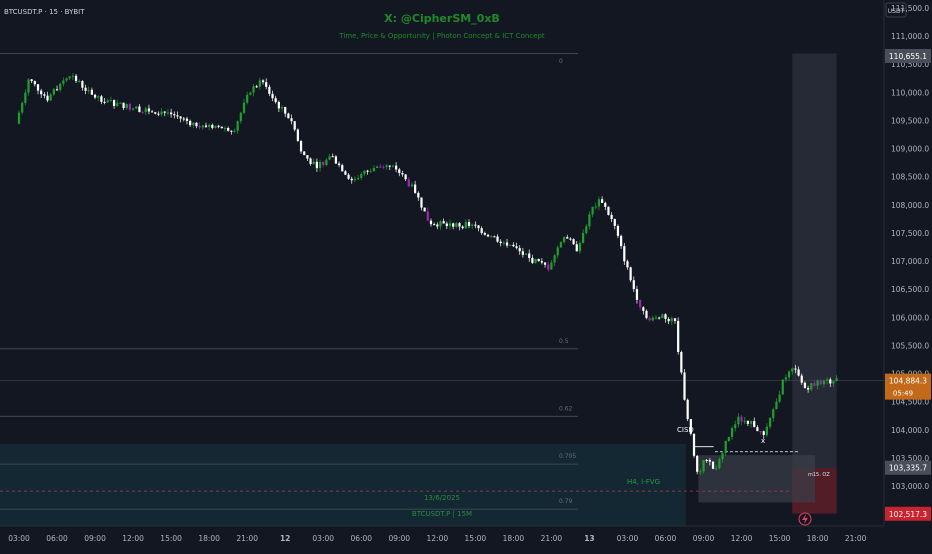 The image size is (932, 554). I want to click on price-tick-label: 103,500.0, so click(910, 458).